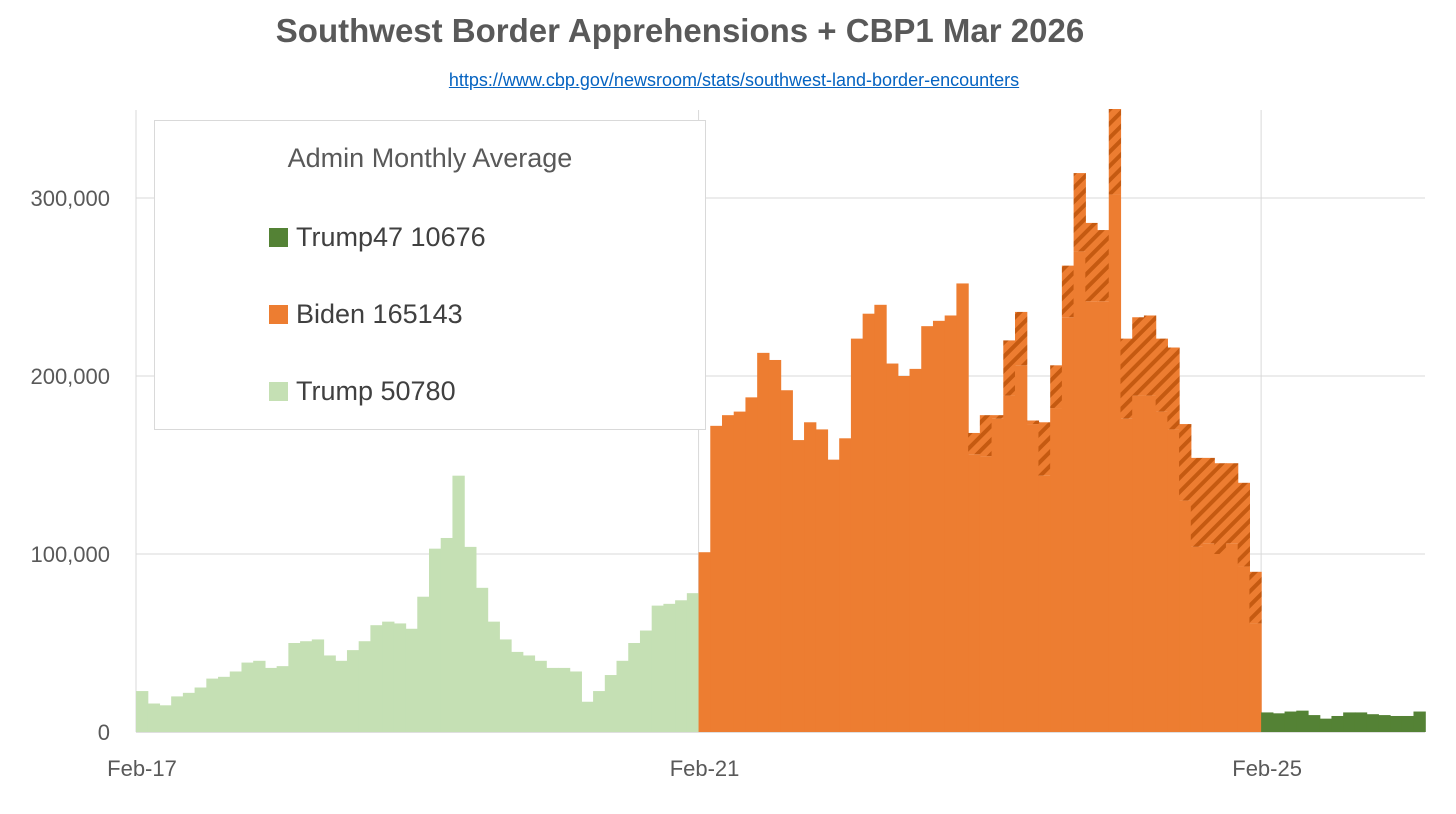 This screenshot has width=1456, height=814. Describe the element at coordinates (278, 237) in the screenshot. I see `legend-swatch-trump47` at that location.